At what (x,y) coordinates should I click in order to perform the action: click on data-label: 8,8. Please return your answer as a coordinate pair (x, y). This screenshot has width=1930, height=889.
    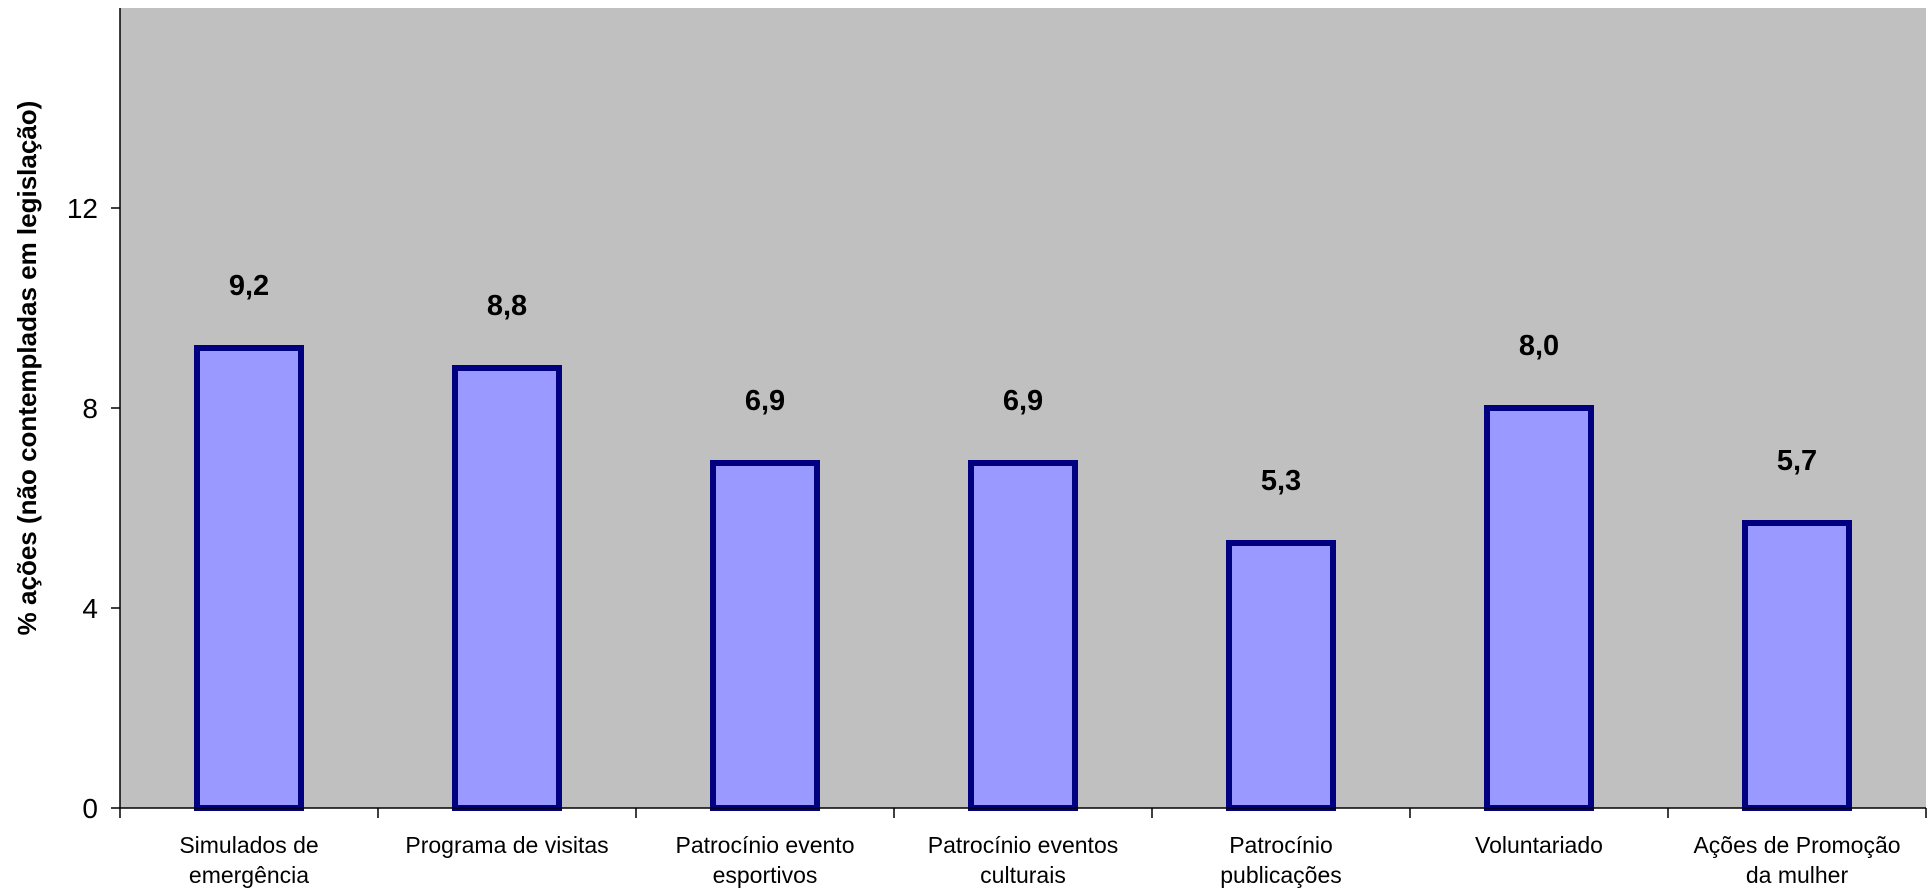
    Looking at the image, I should click on (507, 306).